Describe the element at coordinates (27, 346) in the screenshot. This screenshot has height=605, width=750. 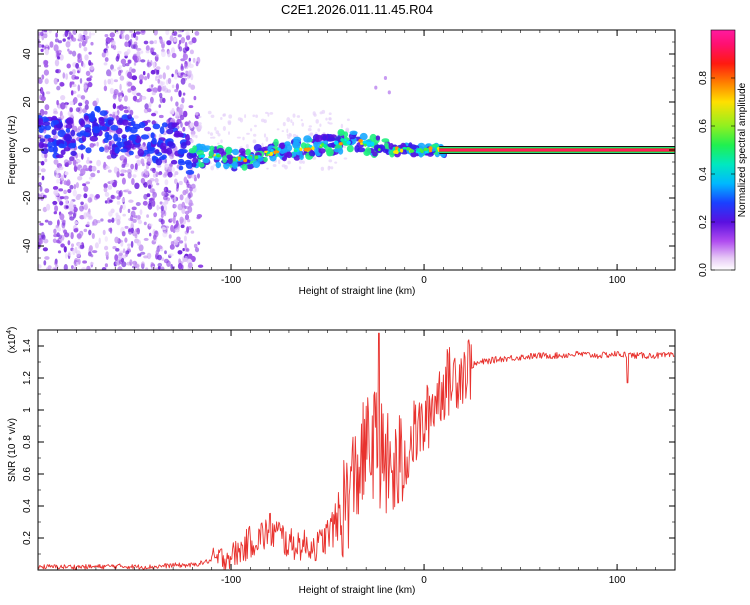
I see `snr-y-tick-label: 1.4` at that location.